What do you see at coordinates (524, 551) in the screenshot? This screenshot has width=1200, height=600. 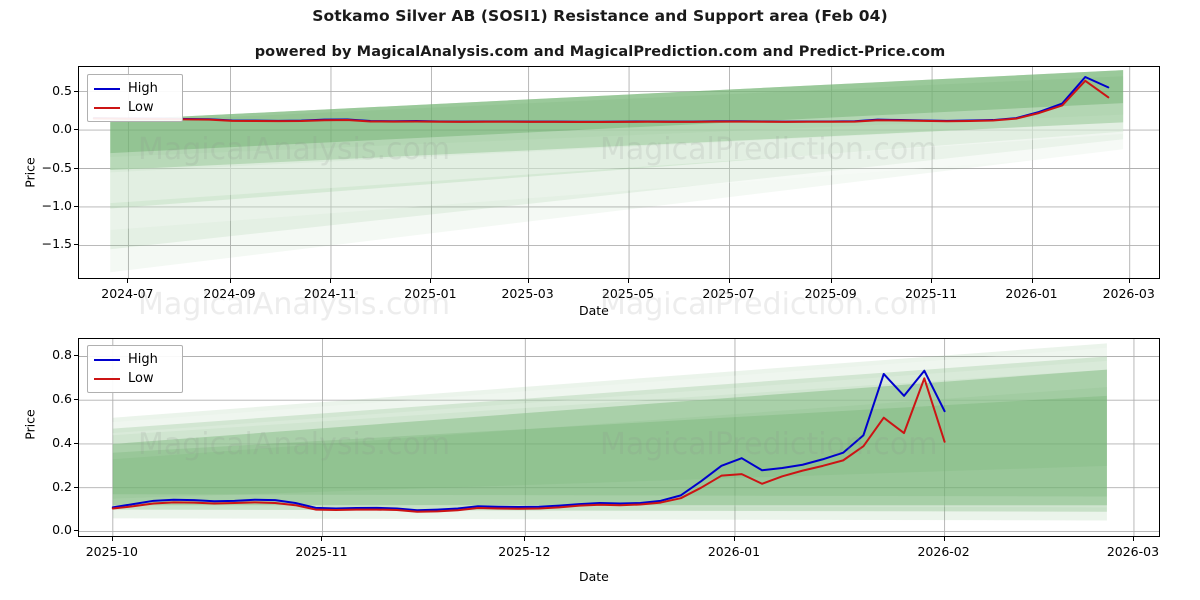 I see `x-tick-label: 2025-12` at bounding box center [524, 551].